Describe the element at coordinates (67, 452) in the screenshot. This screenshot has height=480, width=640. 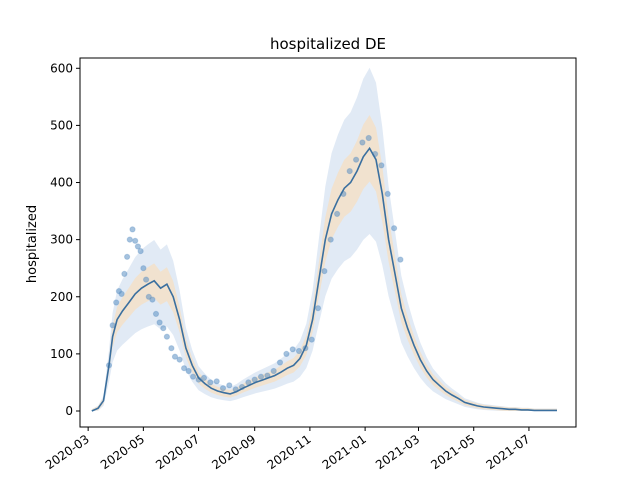
I see `x-tick-label: 2020-03` at that location.